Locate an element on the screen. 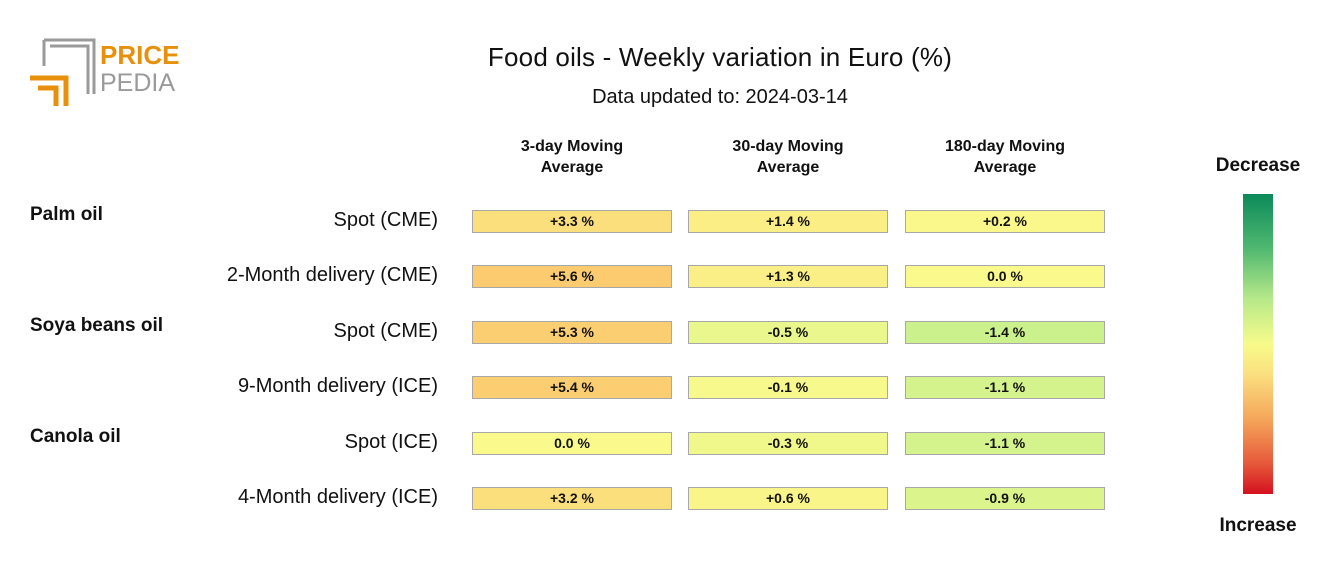 This screenshot has height=570, width=1320. heatmap-cell: +1.3 % is located at coordinates (788, 277).